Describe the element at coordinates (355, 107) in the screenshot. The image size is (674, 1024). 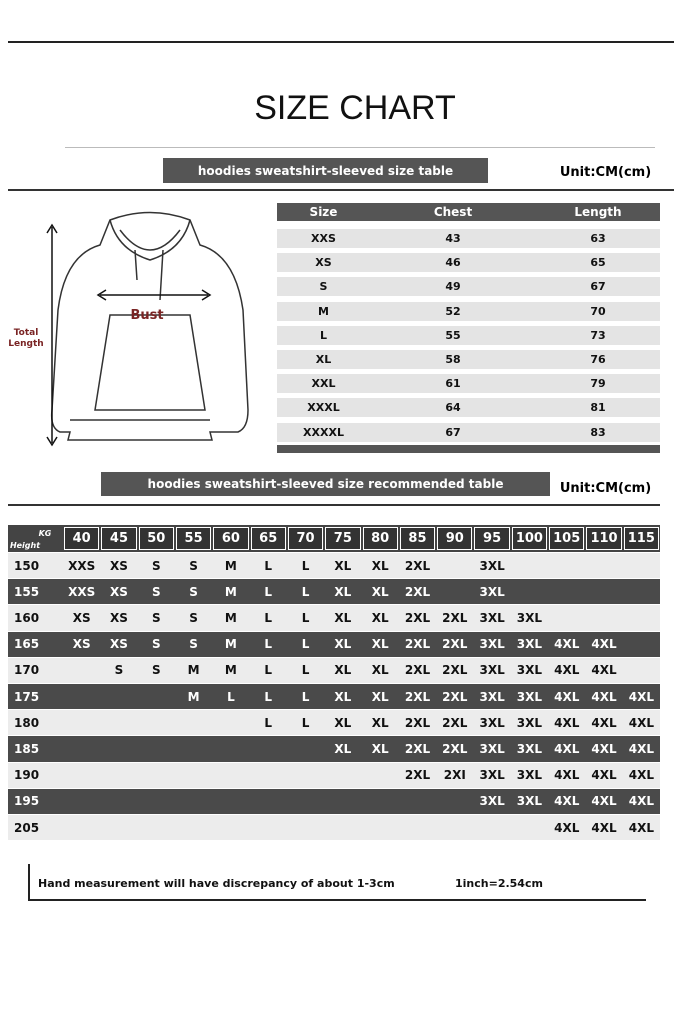
I see `title: SIZE CHART` at that location.